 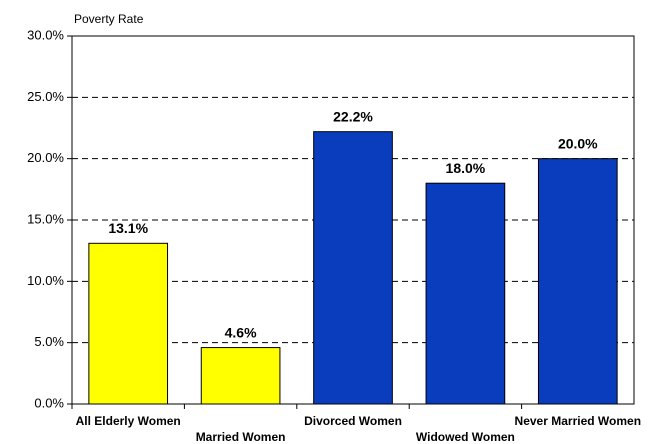 What do you see at coordinates (45, 96) in the screenshot?
I see `y-tick-label: 25.0%` at bounding box center [45, 96].